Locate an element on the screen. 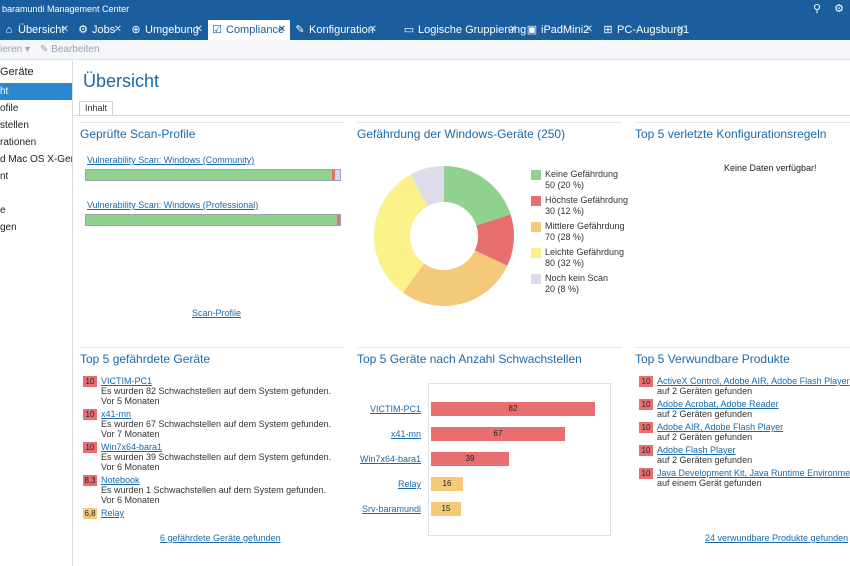 The width and height of the screenshot is (850, 566). products-footer-link: 24 verwundbare Produkte gefunden is located at coordinates (777, 538).